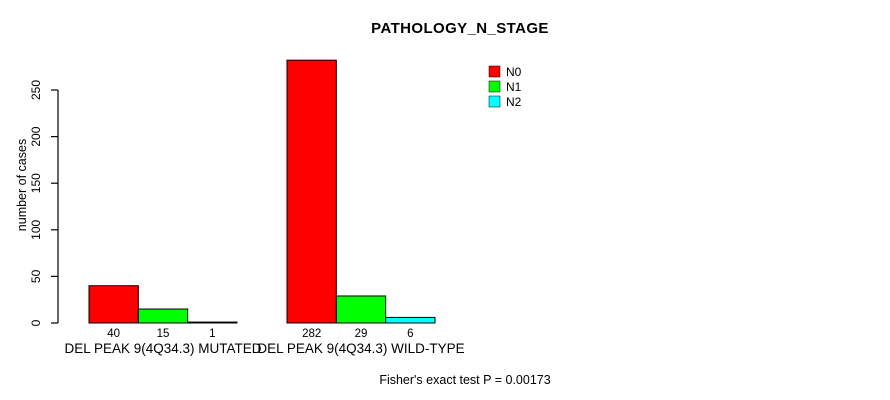 Image resolution: width=890 pixels, height=400 pixels. I want to click on bar-value-label: 282, so click(311, 334).